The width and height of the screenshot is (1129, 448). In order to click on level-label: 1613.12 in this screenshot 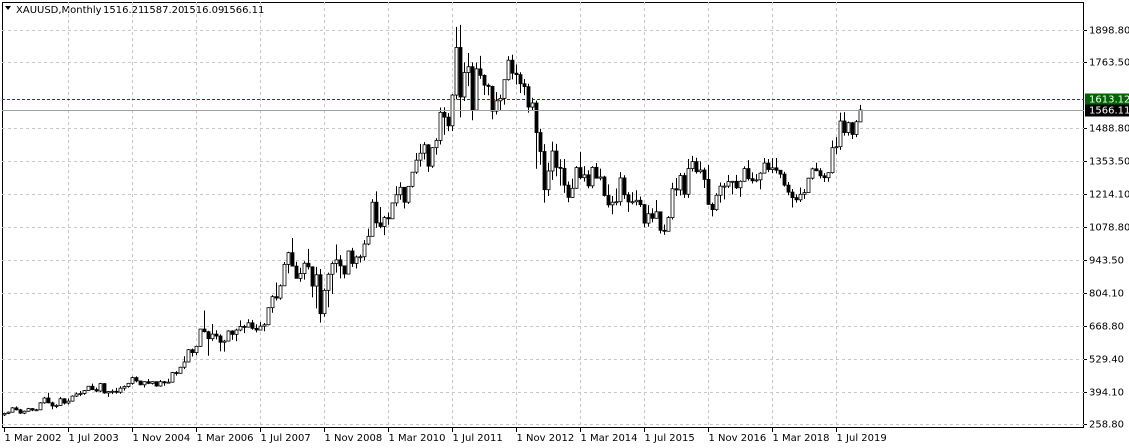, I will do `click(1109, 100)`.